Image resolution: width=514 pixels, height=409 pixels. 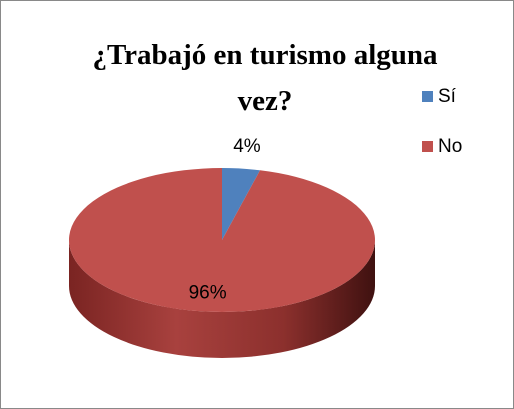 I want to click on chart-title: ¿Trabajó en turismo alguna vez?, so click(x=265, y=78).